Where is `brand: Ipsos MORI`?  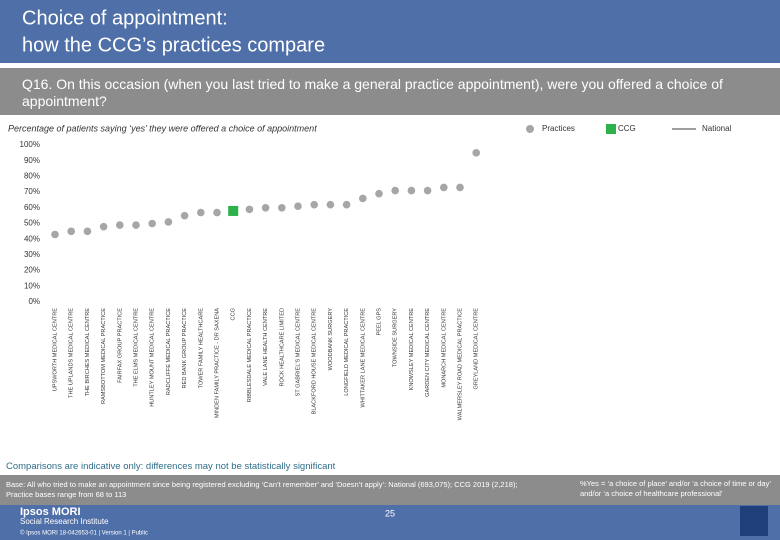 brand: Ipsos MORI is located at coordinates (50, 512).